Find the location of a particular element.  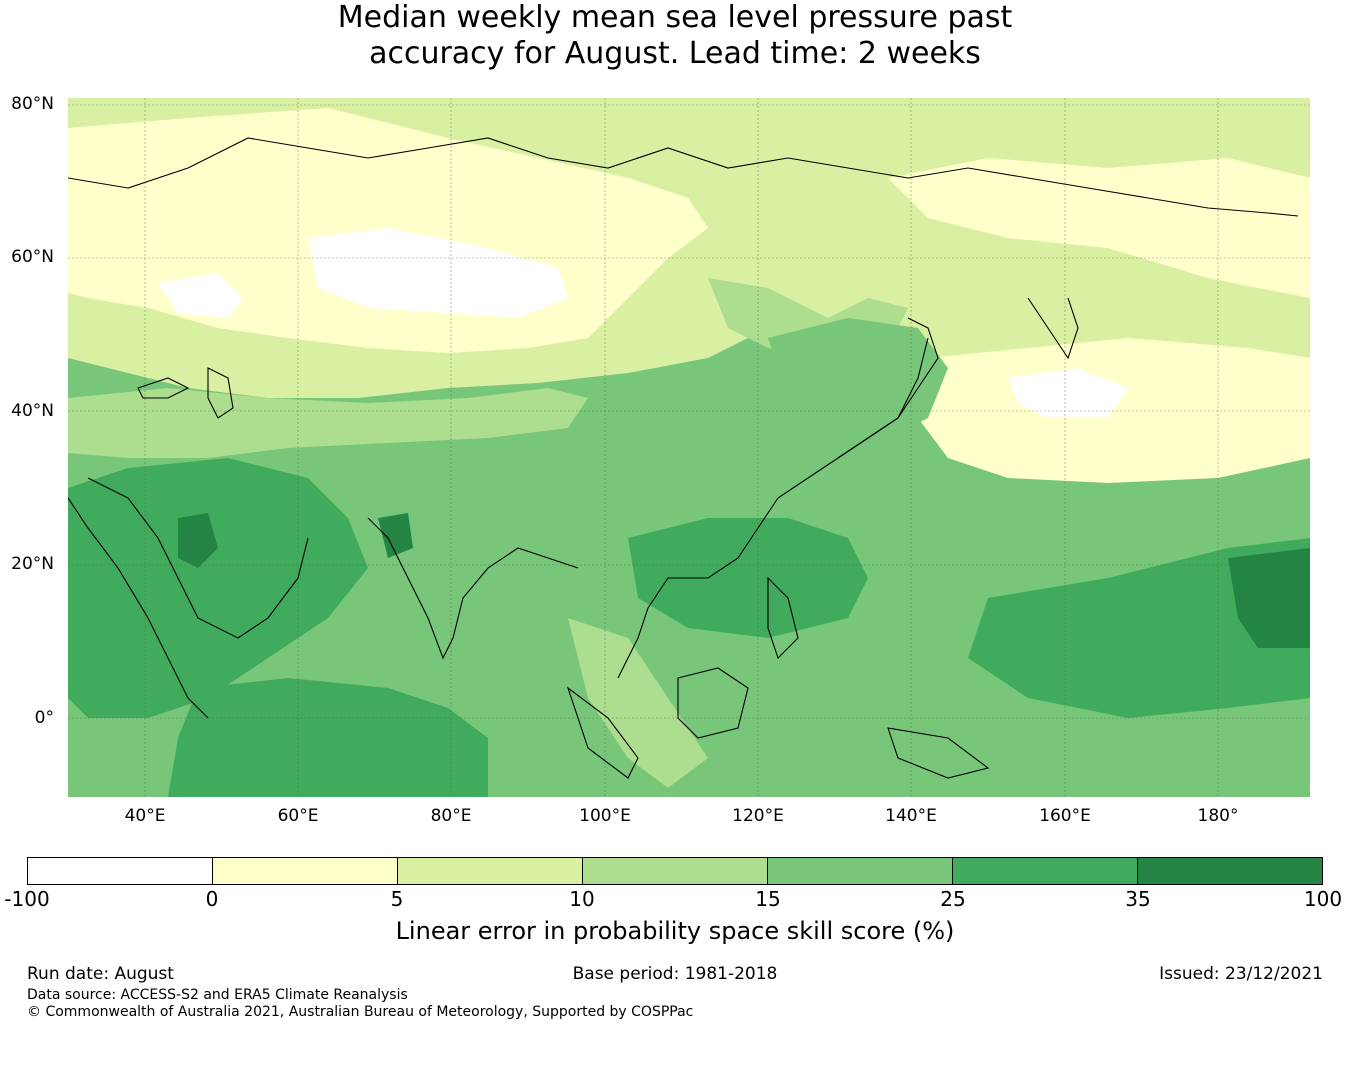

coastline-philippines is located at coordinates (783, 618).